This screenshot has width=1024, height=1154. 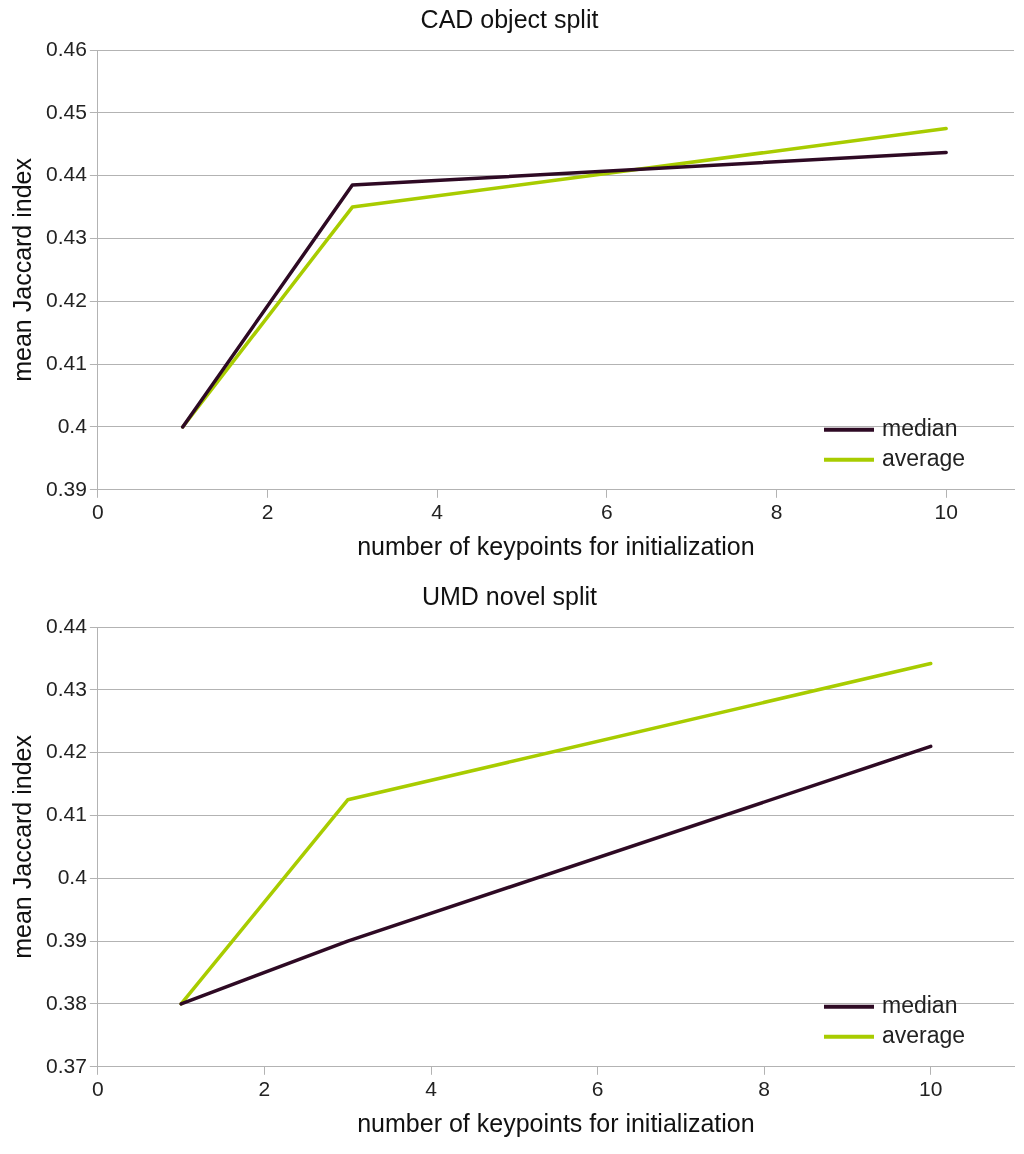 What do you see at coordinates (66, 1065) in the screenshot?
I see `y-tick-label: 0.37` at bounding box center [66, 1065].